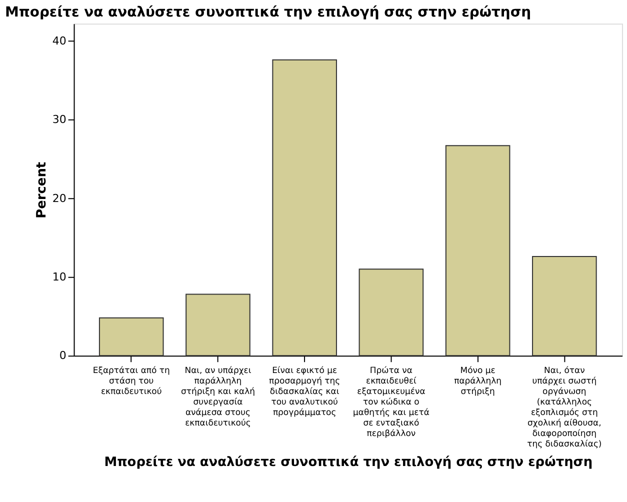 This screenshot has width=627, height=502. Describe the element at coordinates (42, 190) in the screenshot. I see `y-axis-title: Percent` at that location.